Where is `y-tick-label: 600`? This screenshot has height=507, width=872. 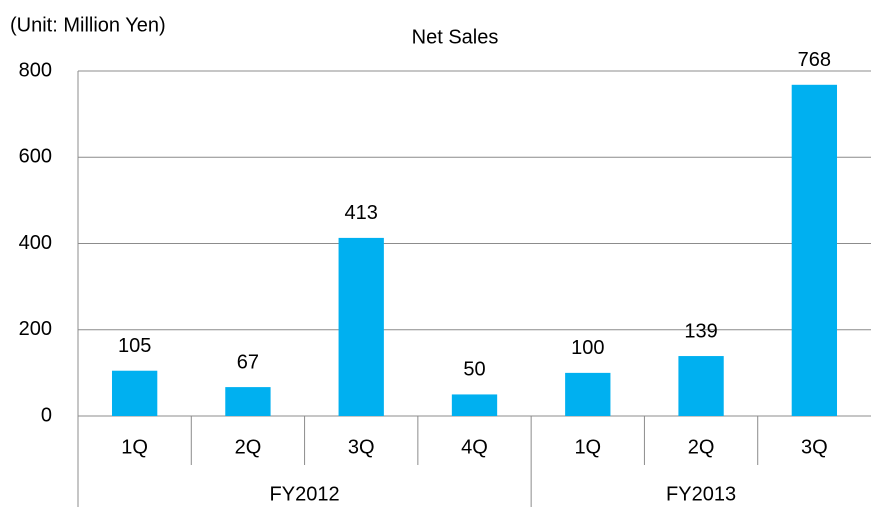
y-tick-label: 600 is located at coordinates (35, 157).